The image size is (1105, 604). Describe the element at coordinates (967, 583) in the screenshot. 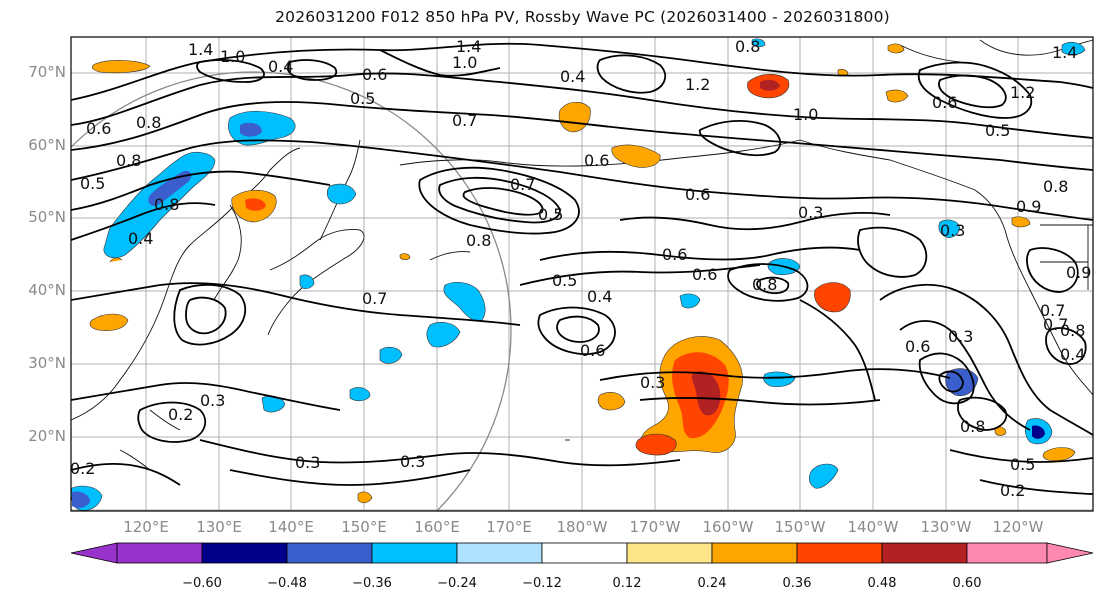

I see `colorbar-tick: 0.60` at that location.